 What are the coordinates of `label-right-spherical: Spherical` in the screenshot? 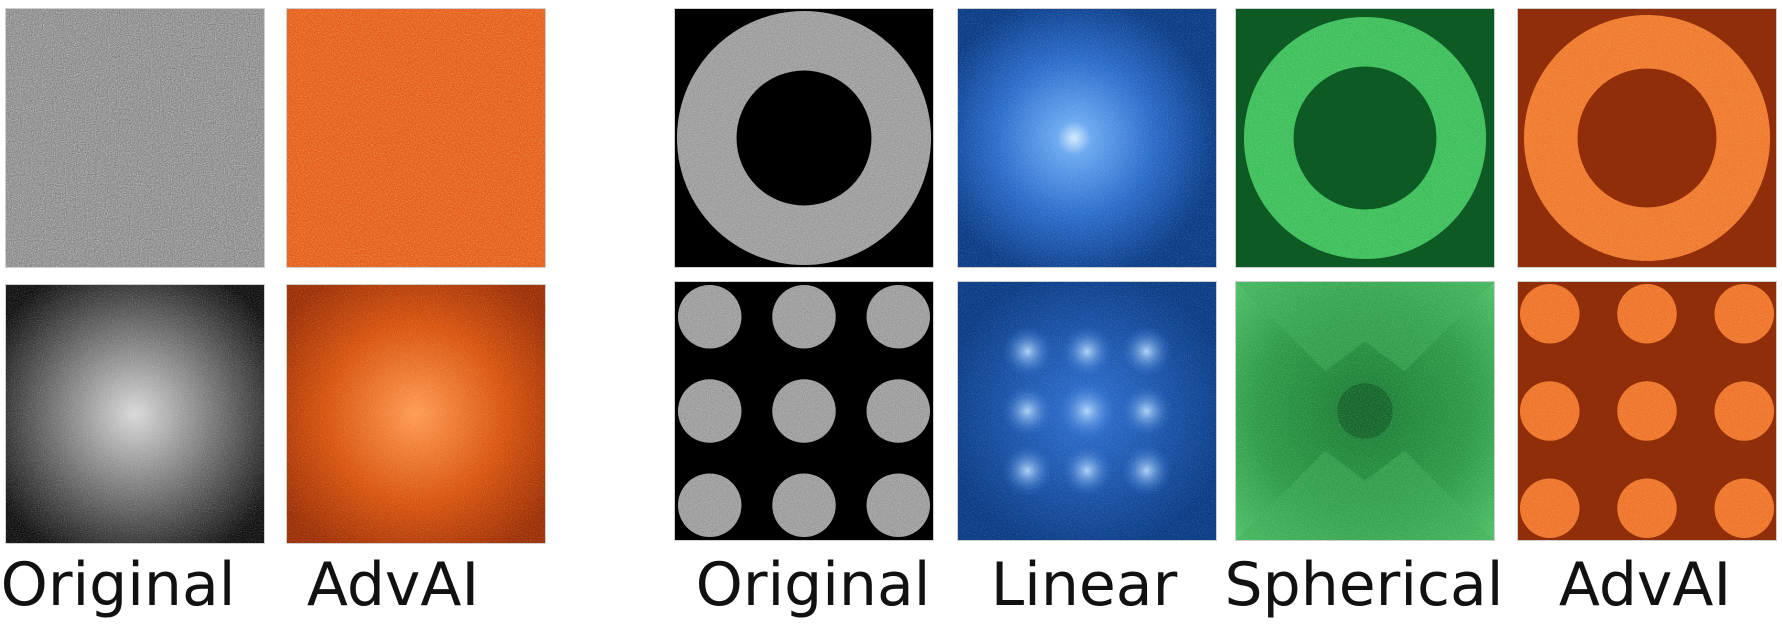 It's located at (1364, 585).